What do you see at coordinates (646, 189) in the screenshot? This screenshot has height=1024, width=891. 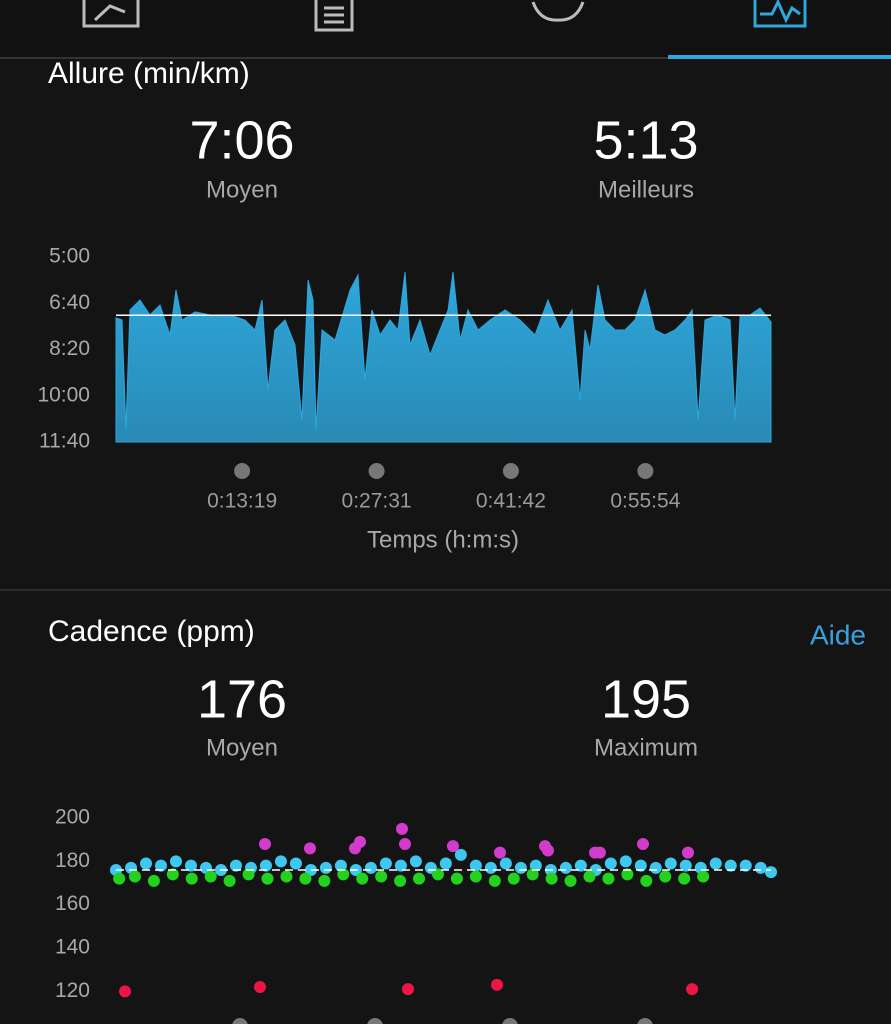 I see `stat-label: Meilleurs` at bounding box center [646, 189].